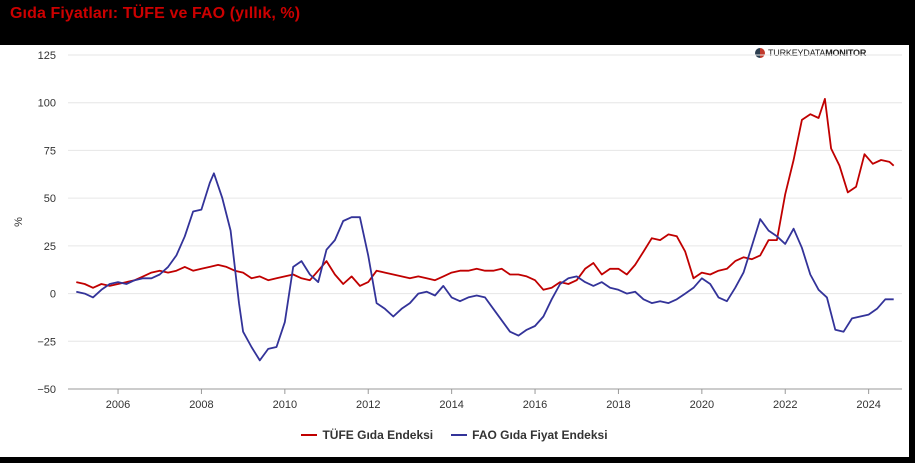 The height and width of the screenshot is (463, 915). What do you see at coordinates (868, 405) in the screenshot?
I see `x-tick-label: 2024` at bounding box center [868, 405].